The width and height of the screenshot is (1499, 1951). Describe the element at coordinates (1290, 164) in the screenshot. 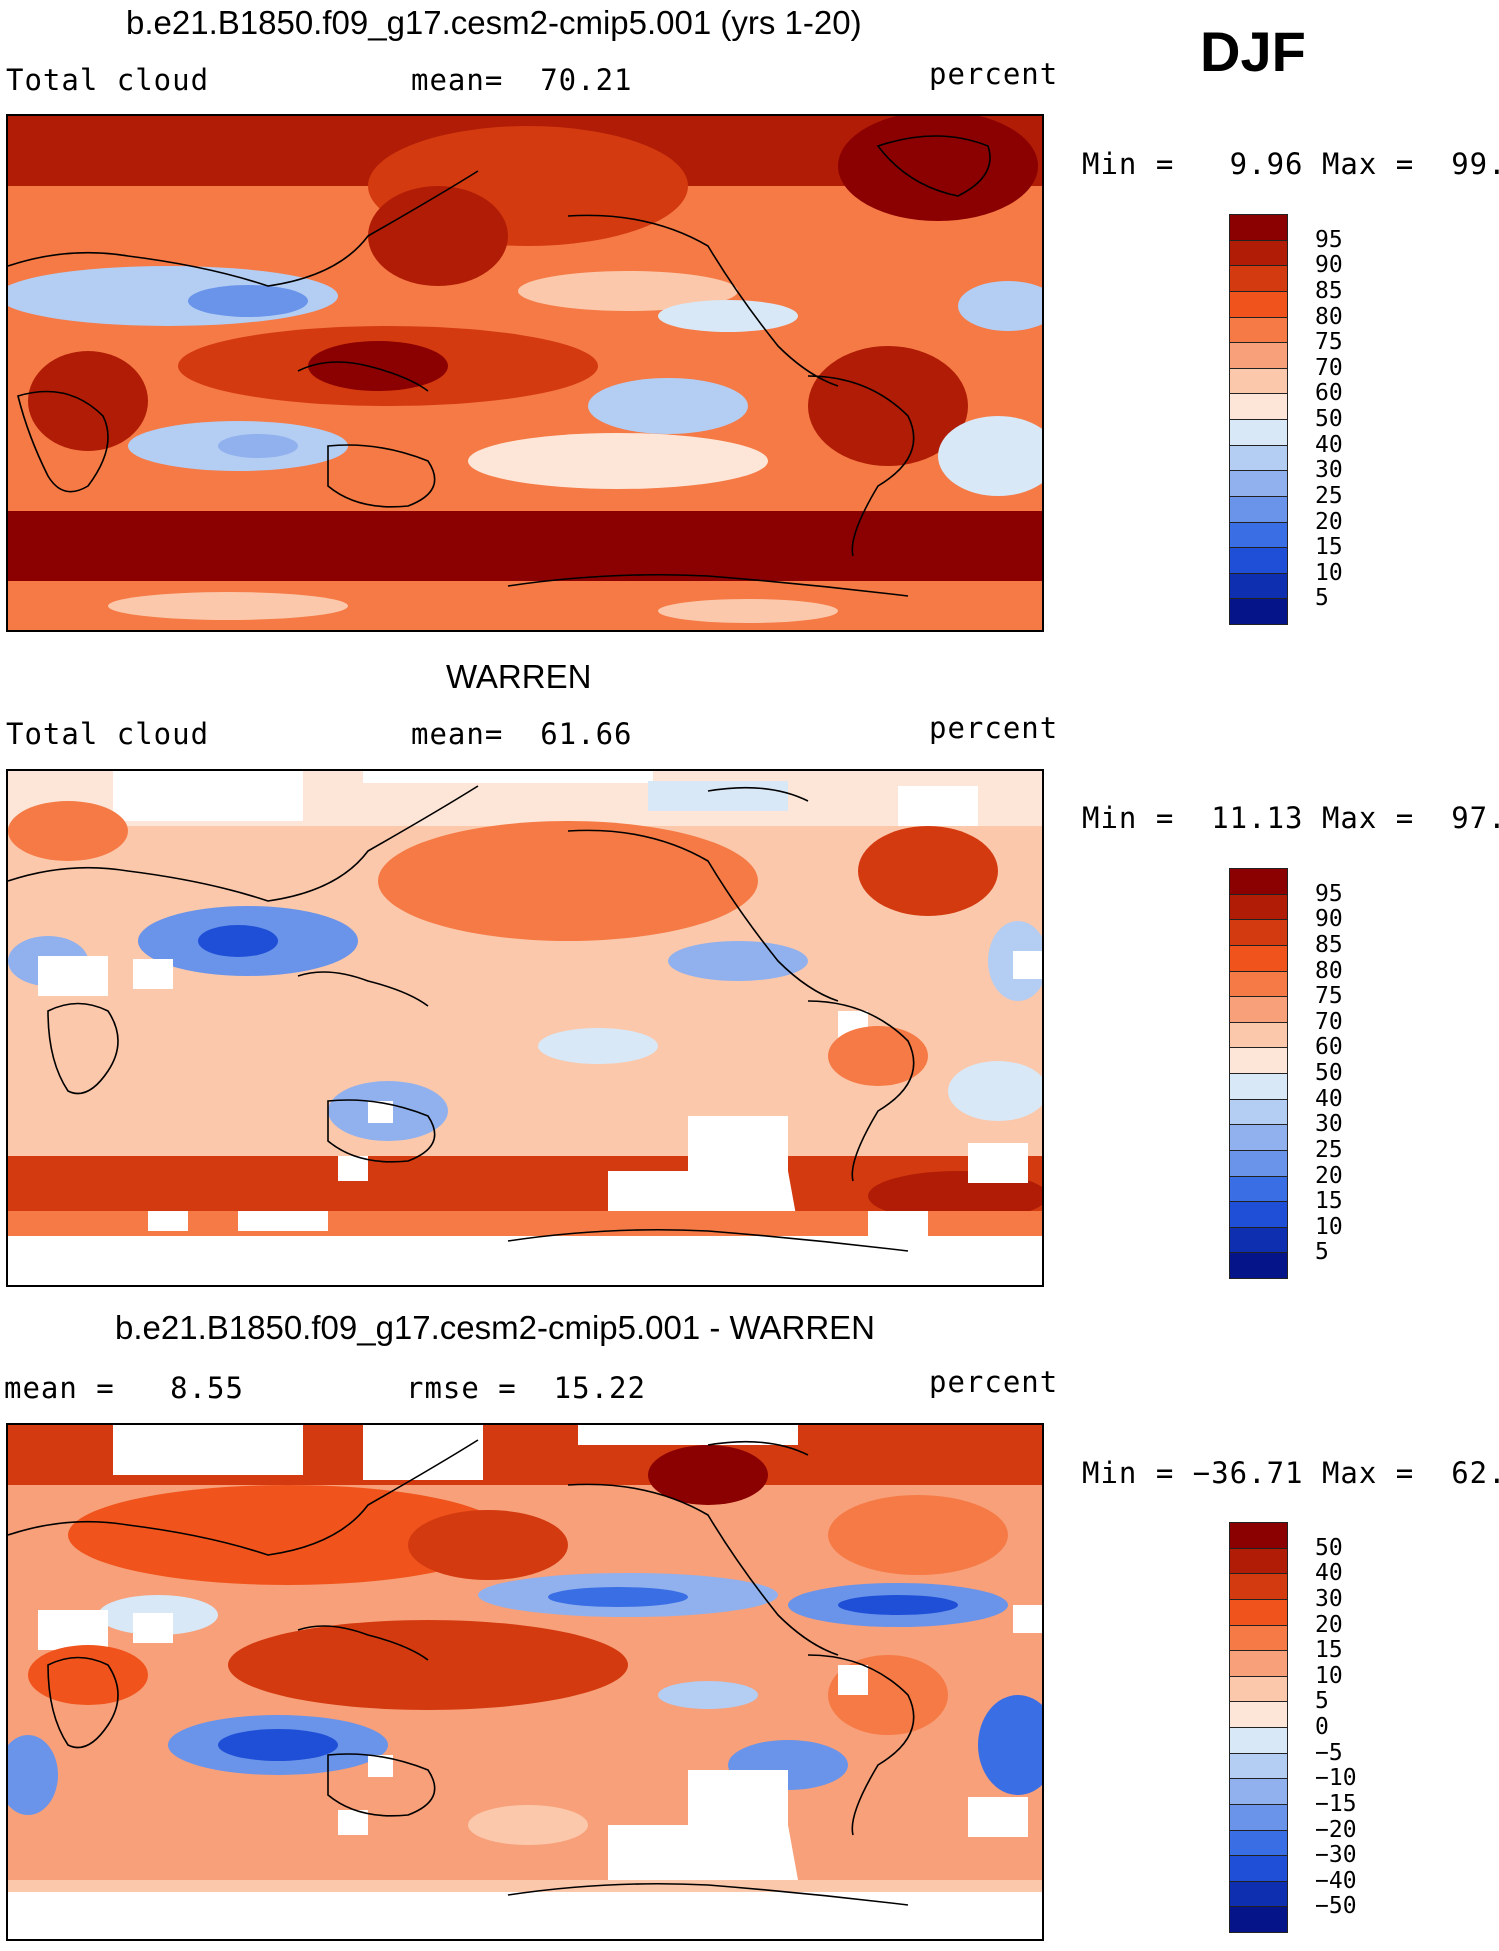

I see `panel-1-minmax: Min = 9.96 Max = 99.32` at that location.